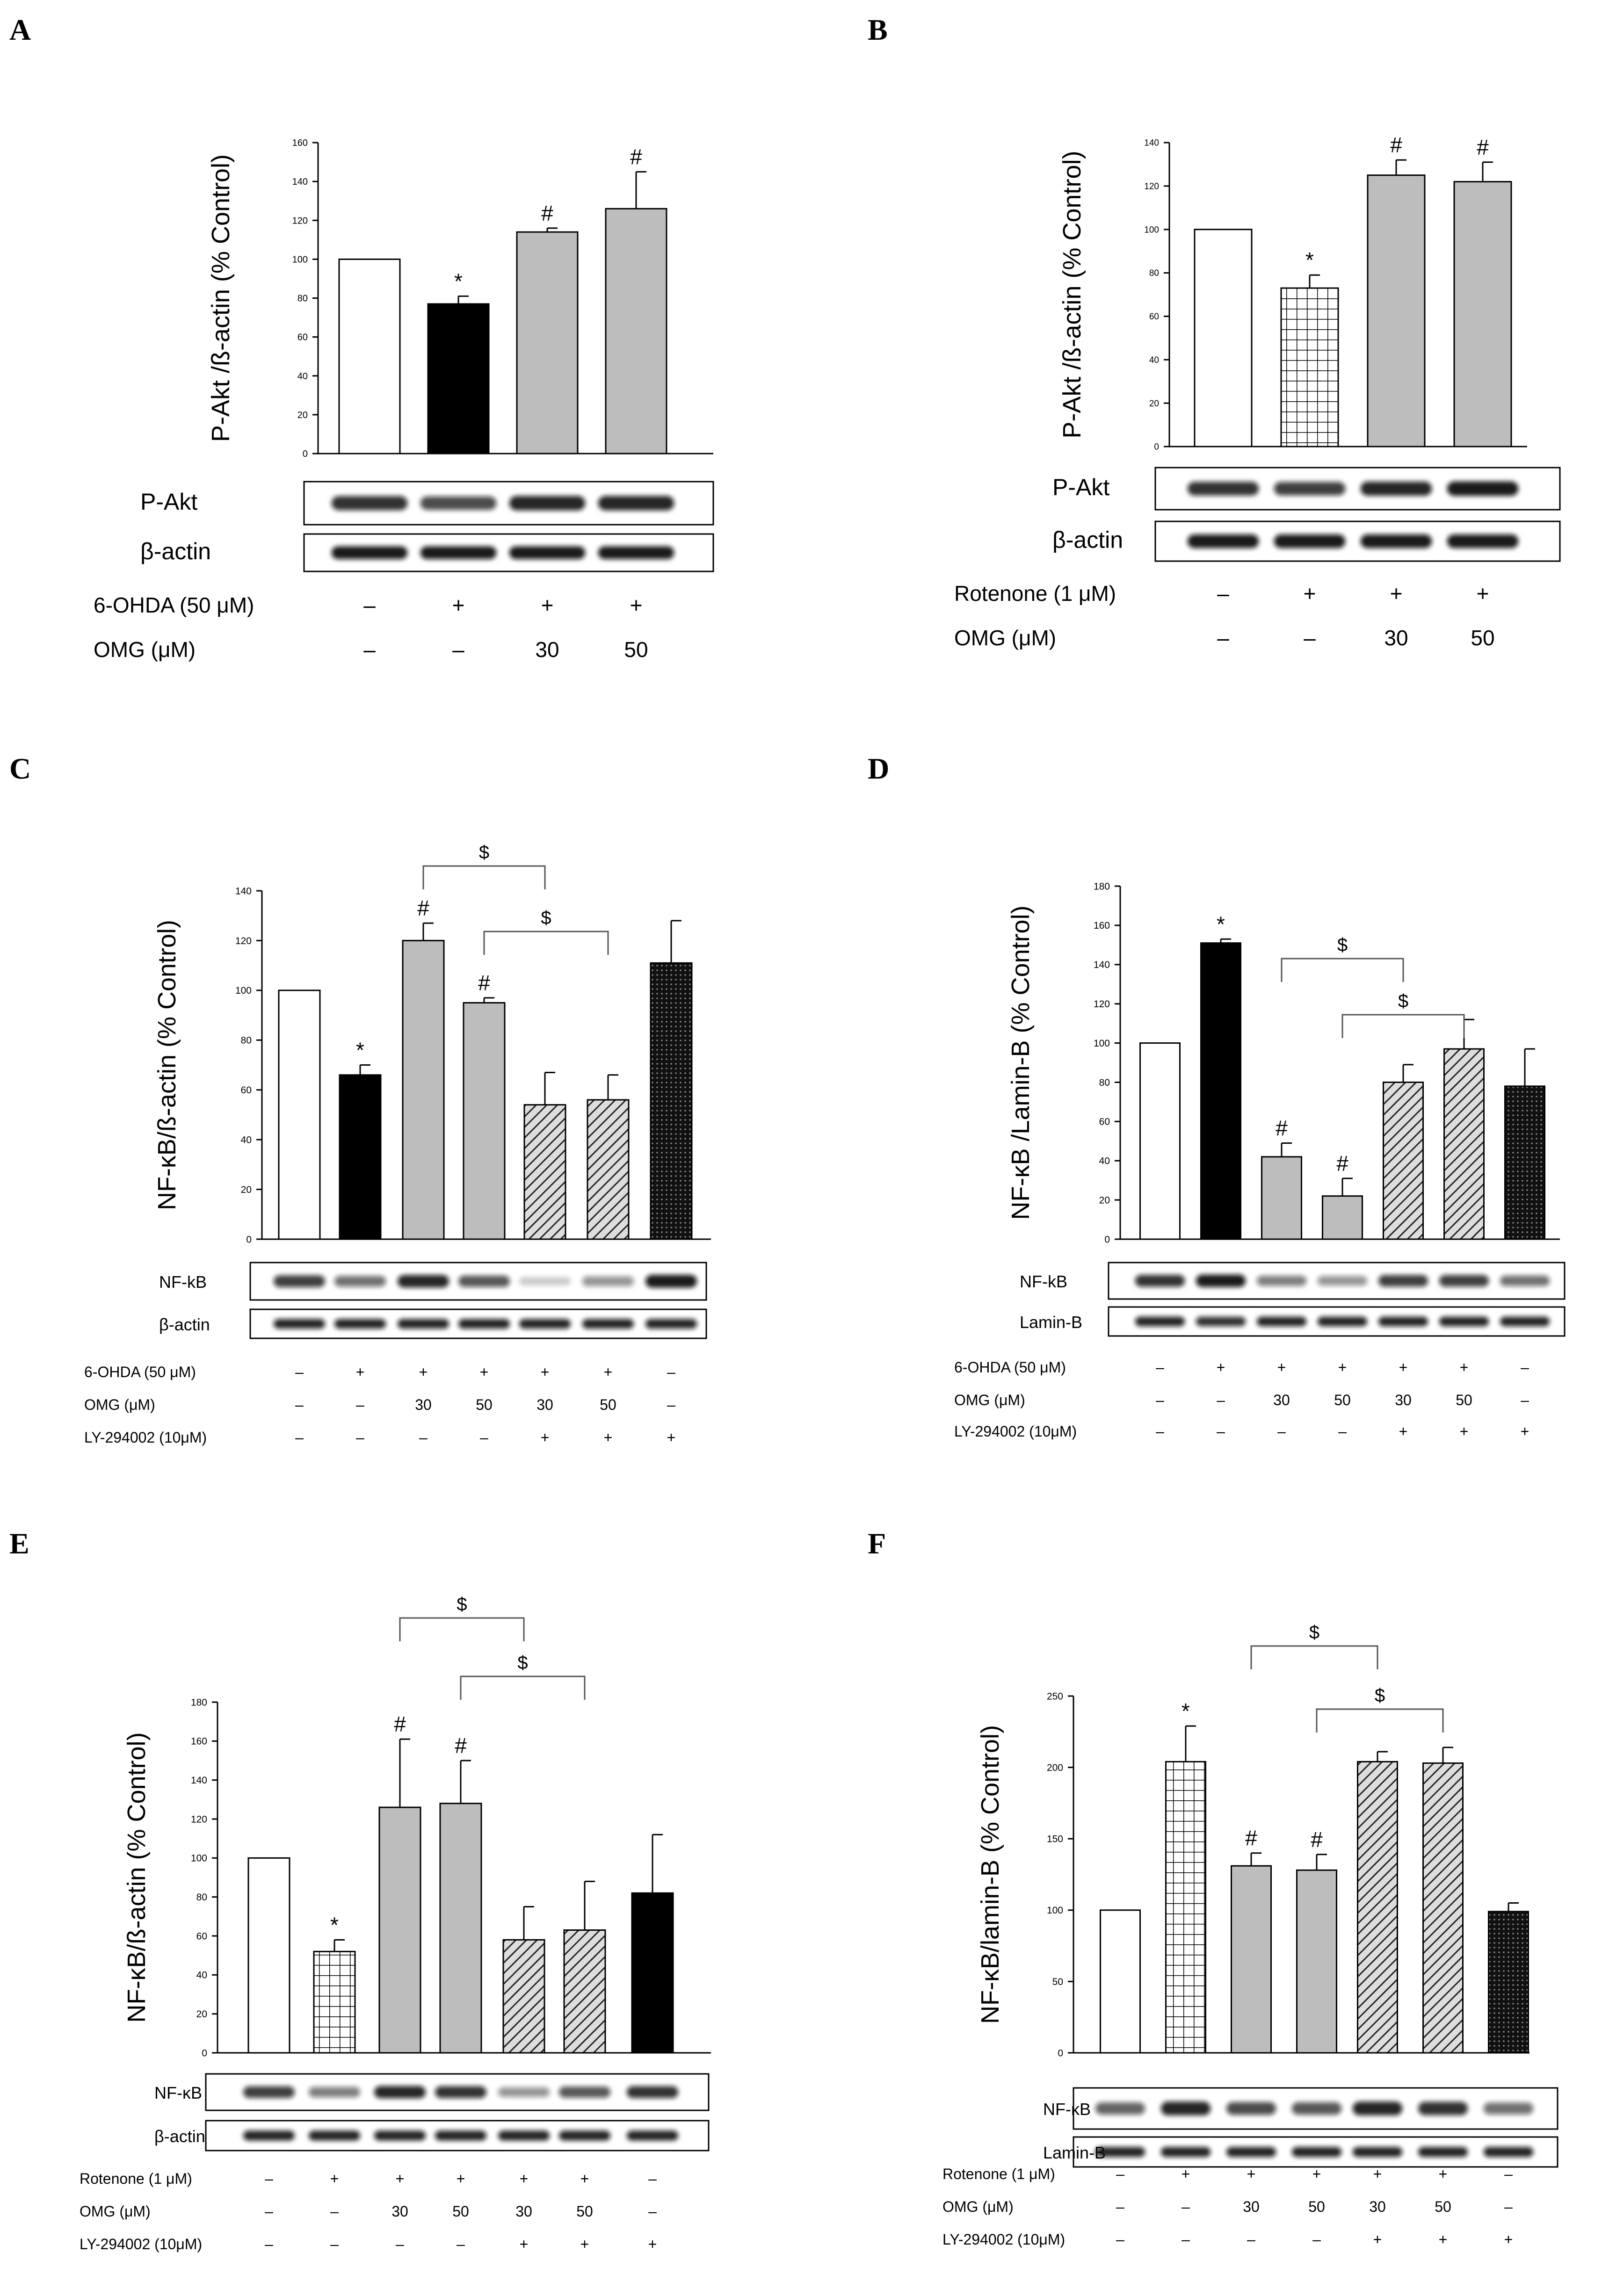  What do you see at coordinates (1301, 2108) in the screenshot?
I see `blot-strip: NF-κB` at bounding box center [1301, 2108].